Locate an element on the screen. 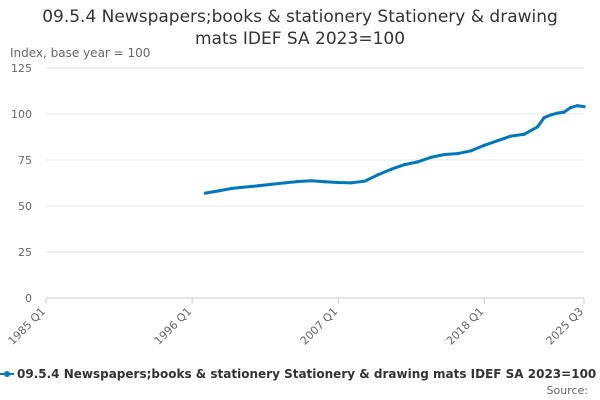 This screenshot has width=600, height=400. y-tick-label: 25 is located at coordinates (25, 252).